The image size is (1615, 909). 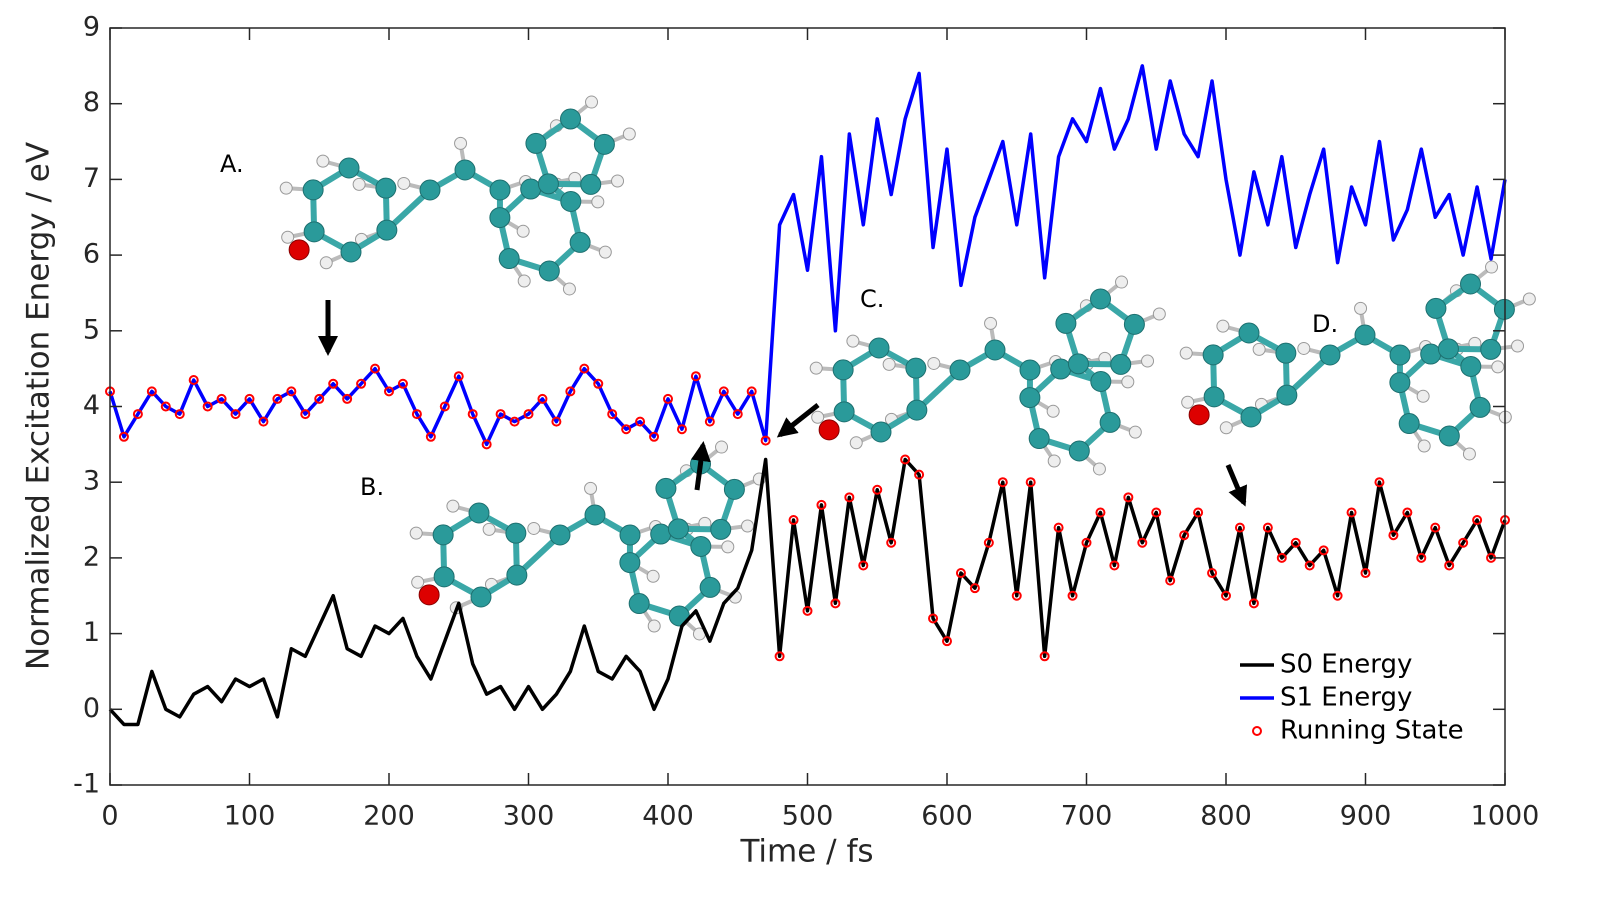 I want to click on x-tick-label: 1000, so click(x=1505, y=816).